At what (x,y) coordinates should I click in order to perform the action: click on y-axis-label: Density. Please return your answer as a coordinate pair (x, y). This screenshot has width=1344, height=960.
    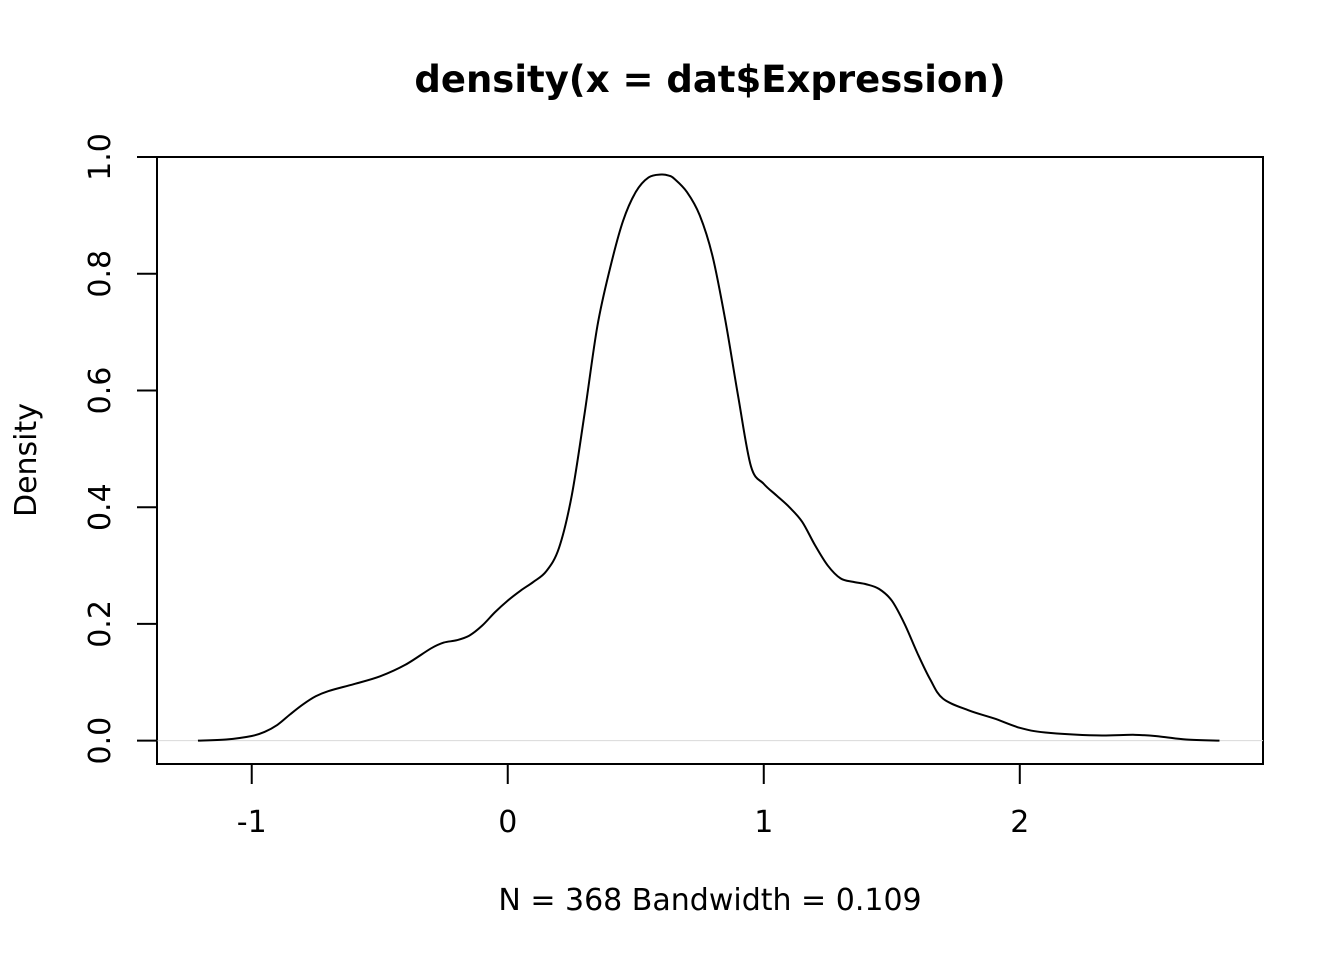
    Looking at the image, I should click on (26, 460).